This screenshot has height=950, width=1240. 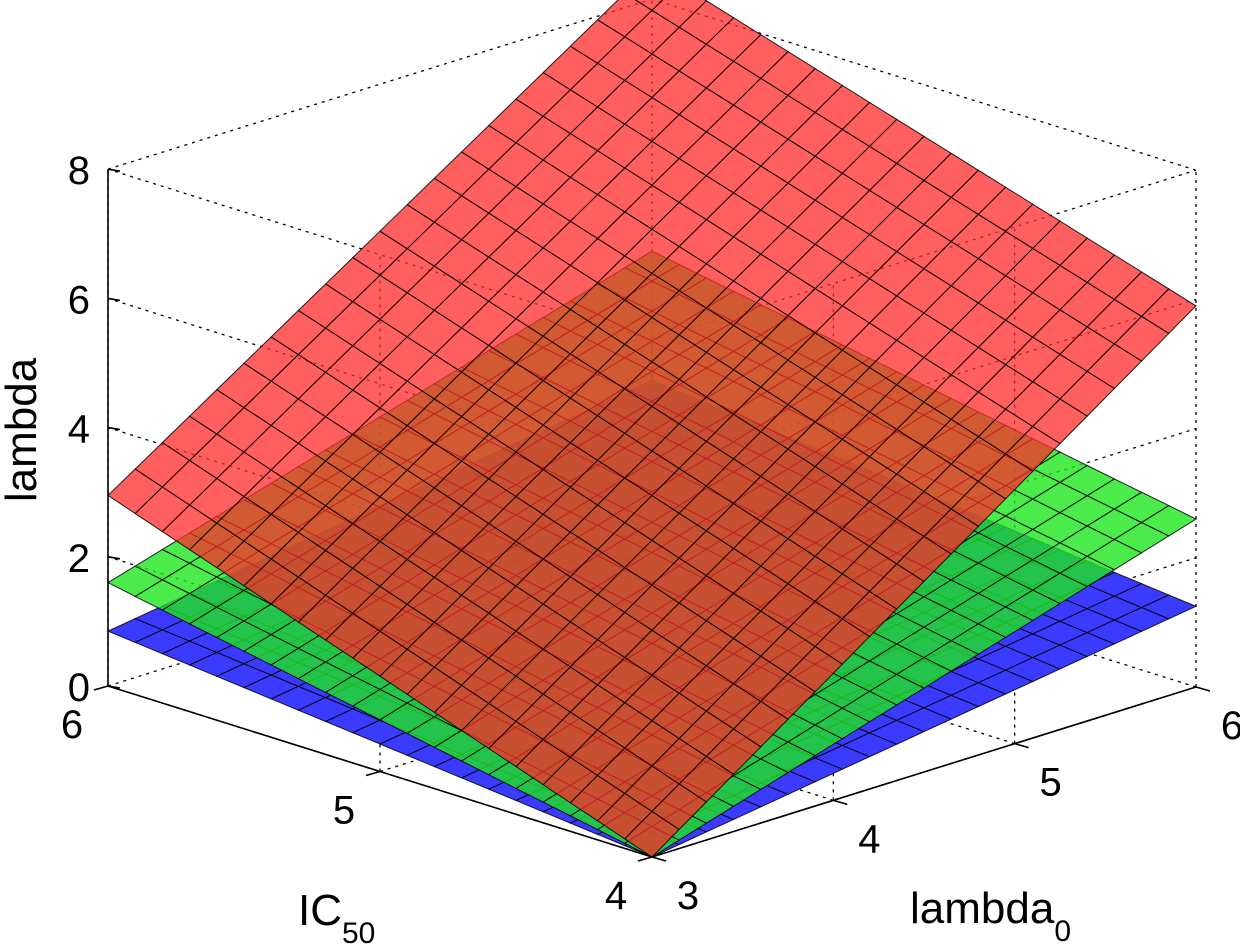 What do you see at coordinates (79, 171) in the screenshot?
I see `z-tick-label: 8` at bounding box center [79, 171].